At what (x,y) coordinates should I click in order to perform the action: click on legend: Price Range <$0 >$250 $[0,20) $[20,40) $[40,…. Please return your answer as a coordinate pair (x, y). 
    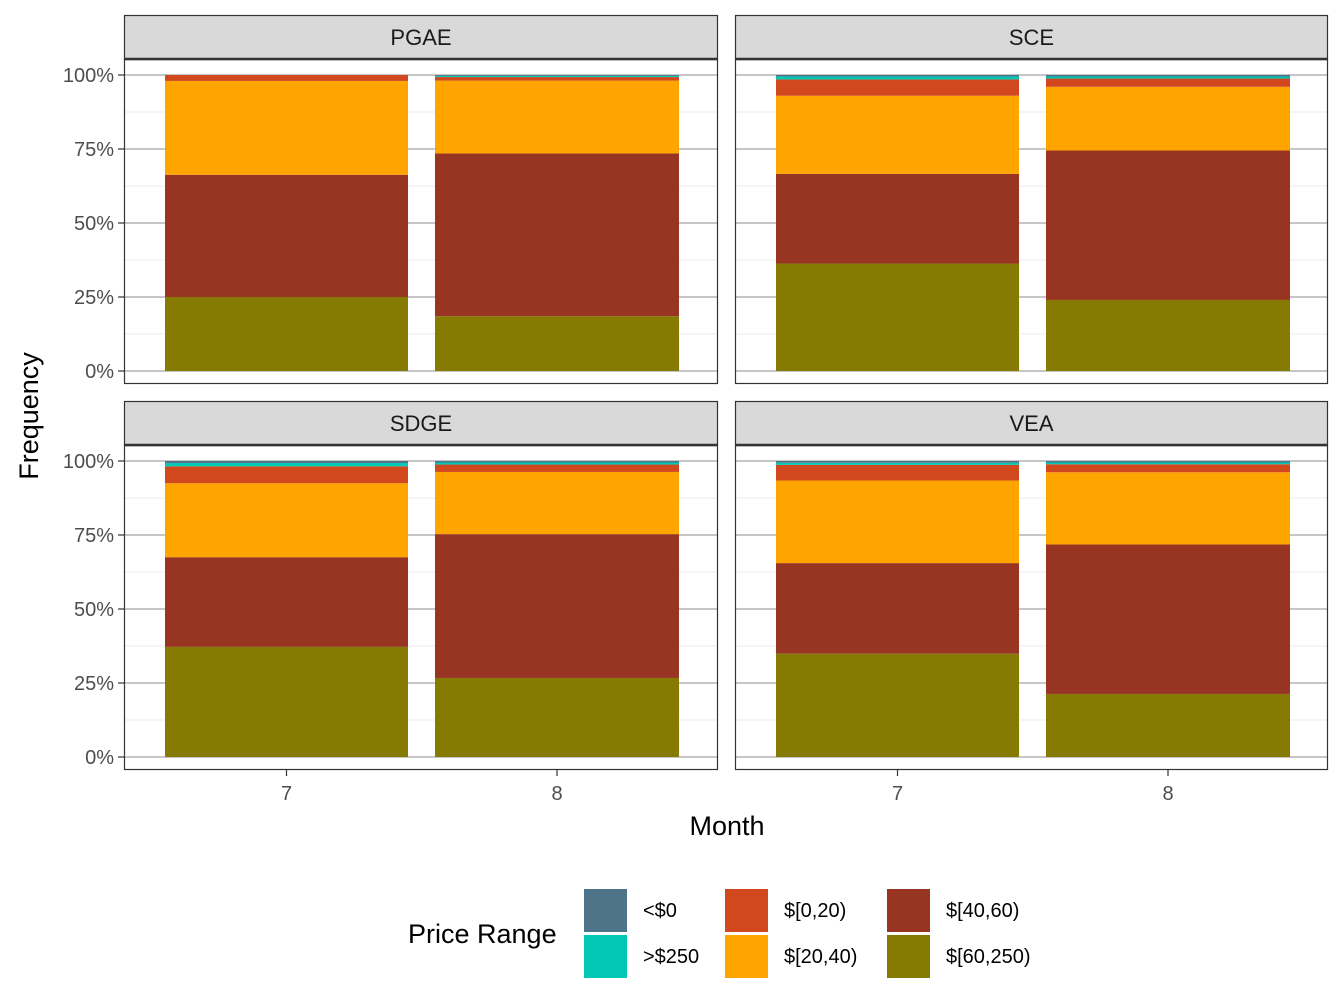
    Looking at the image, I should click on (719, 933).